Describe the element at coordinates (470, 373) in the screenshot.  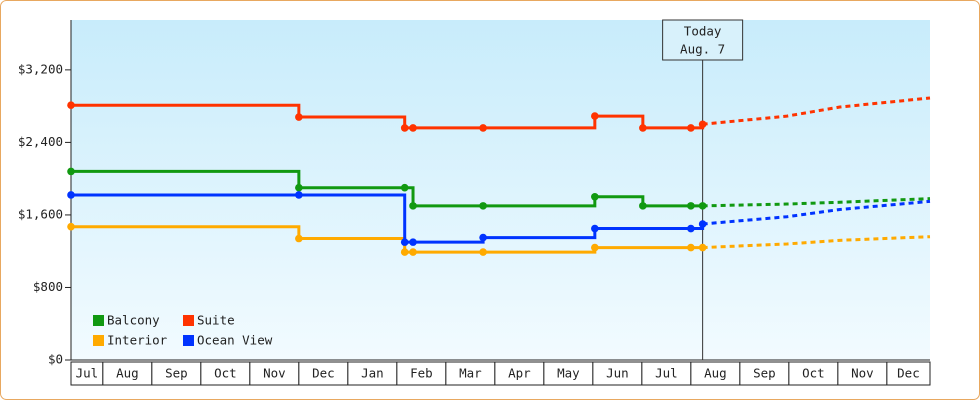
I see `x-tick-label: Mar` at that location.